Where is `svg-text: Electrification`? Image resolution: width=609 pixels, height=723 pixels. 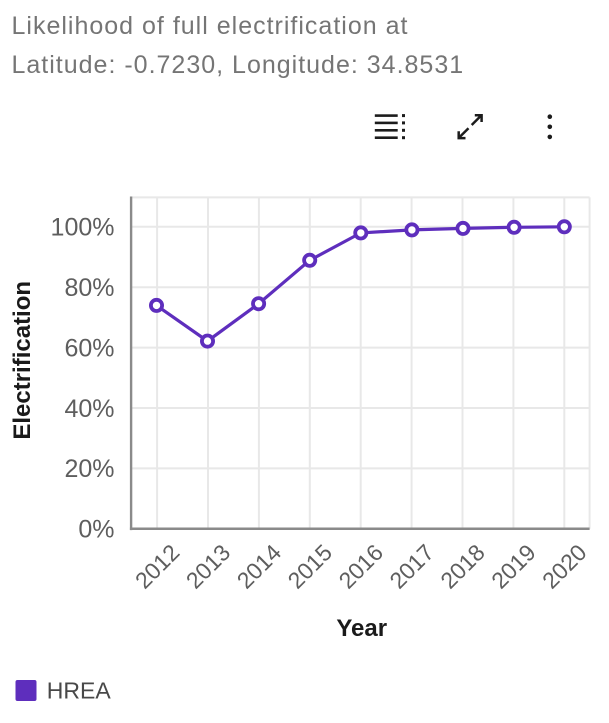 svg-text: Electrification is located at coordinates (22, 360).